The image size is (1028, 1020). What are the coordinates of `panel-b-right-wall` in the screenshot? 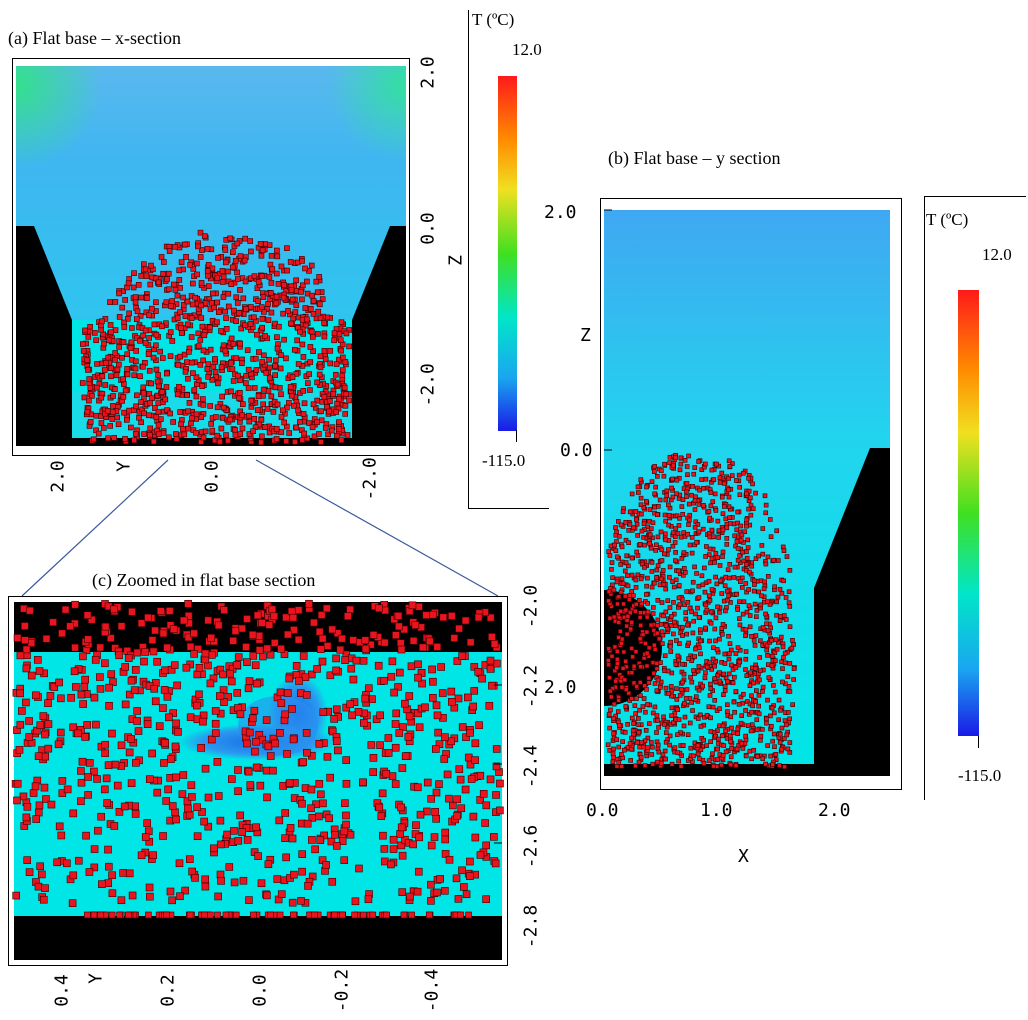 It's located at (852, 612).